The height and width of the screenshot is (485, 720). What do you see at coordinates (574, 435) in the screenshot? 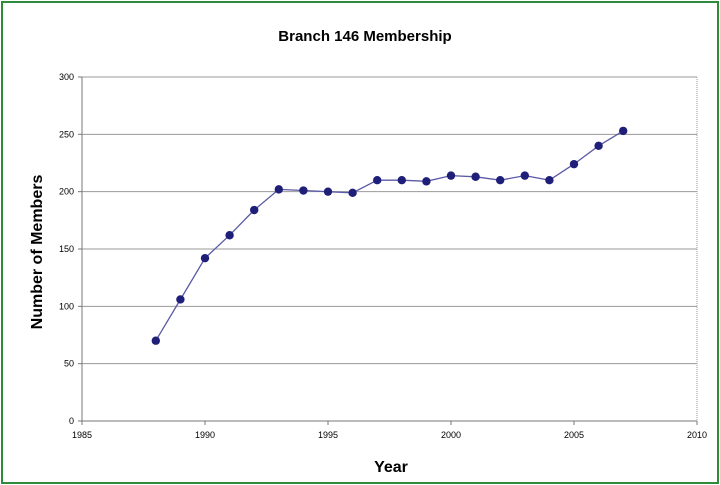
I see `x-tick-label: 2005` at bounding box center [574, 435].